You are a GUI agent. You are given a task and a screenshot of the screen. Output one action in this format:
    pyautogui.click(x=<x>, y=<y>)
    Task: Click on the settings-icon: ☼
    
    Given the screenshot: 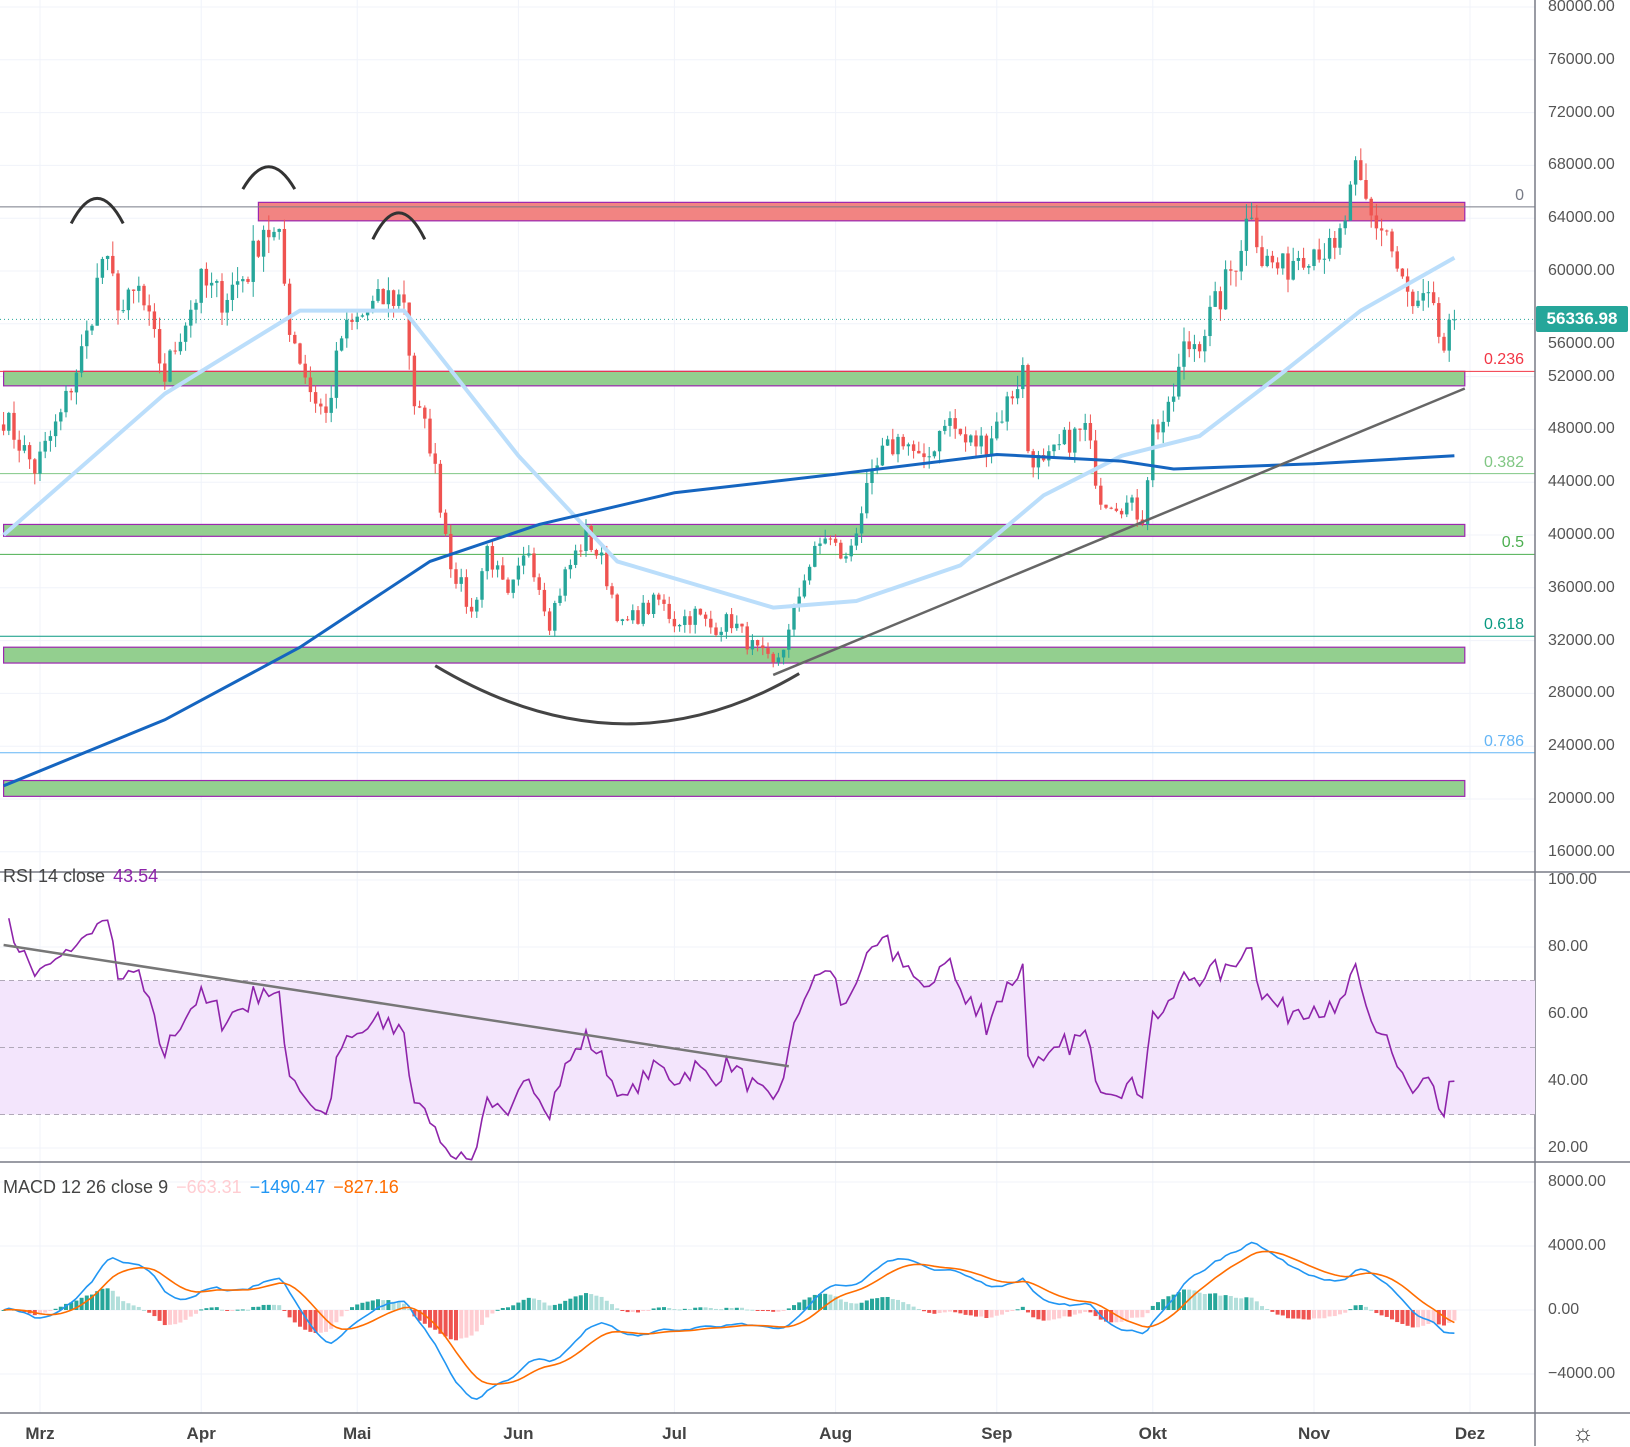 What is the action you would take?
    pyautogui.click(x=1583, y=1433)
    